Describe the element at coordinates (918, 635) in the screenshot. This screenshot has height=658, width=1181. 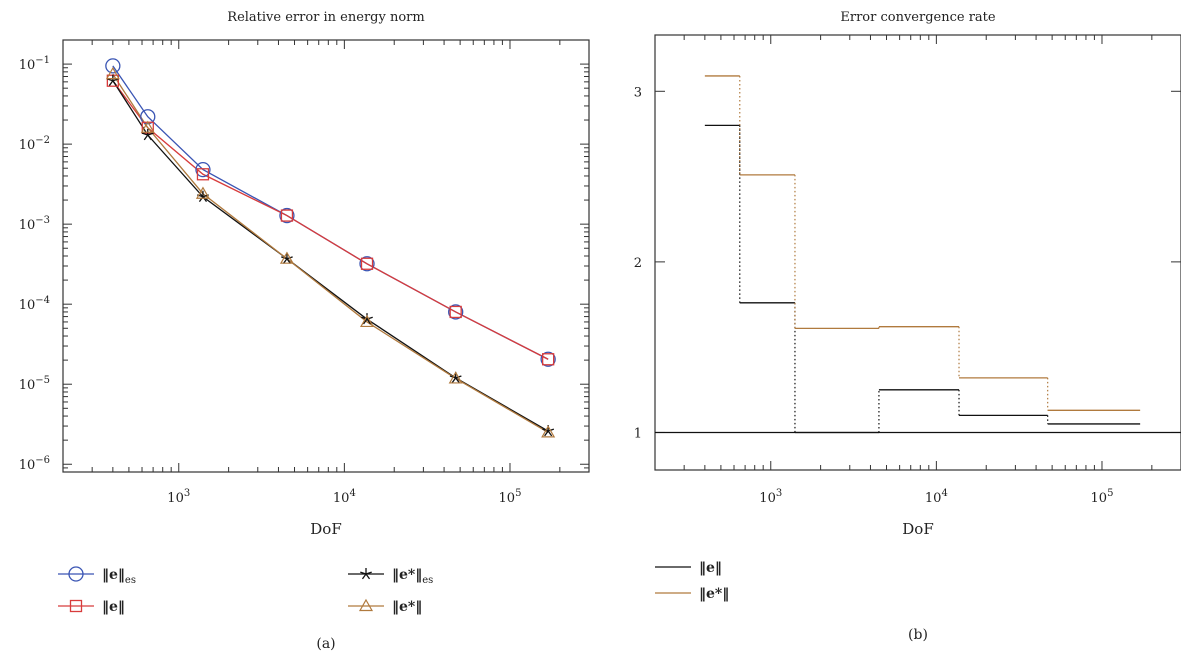
I see `chart-b-caption: (b)` at that location.